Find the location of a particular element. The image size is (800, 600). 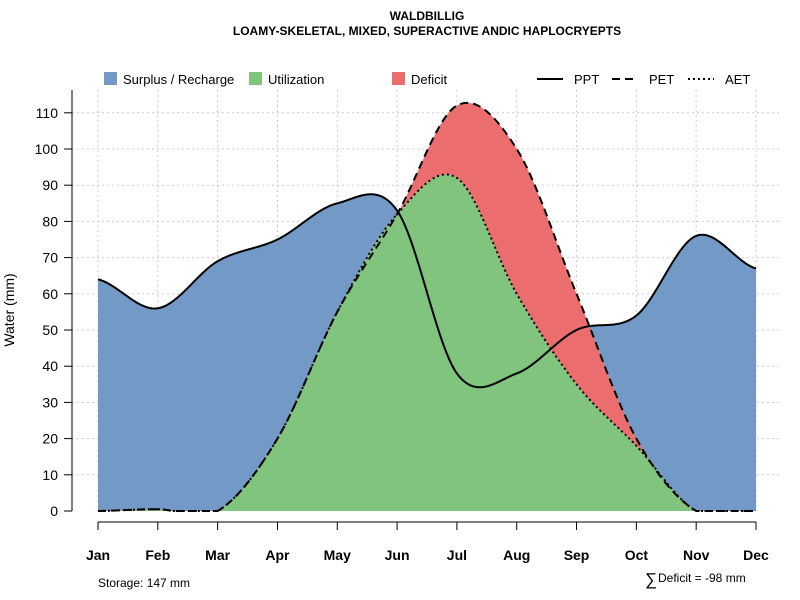

y-tick-label: 70 is located at coordinates (50, 258).